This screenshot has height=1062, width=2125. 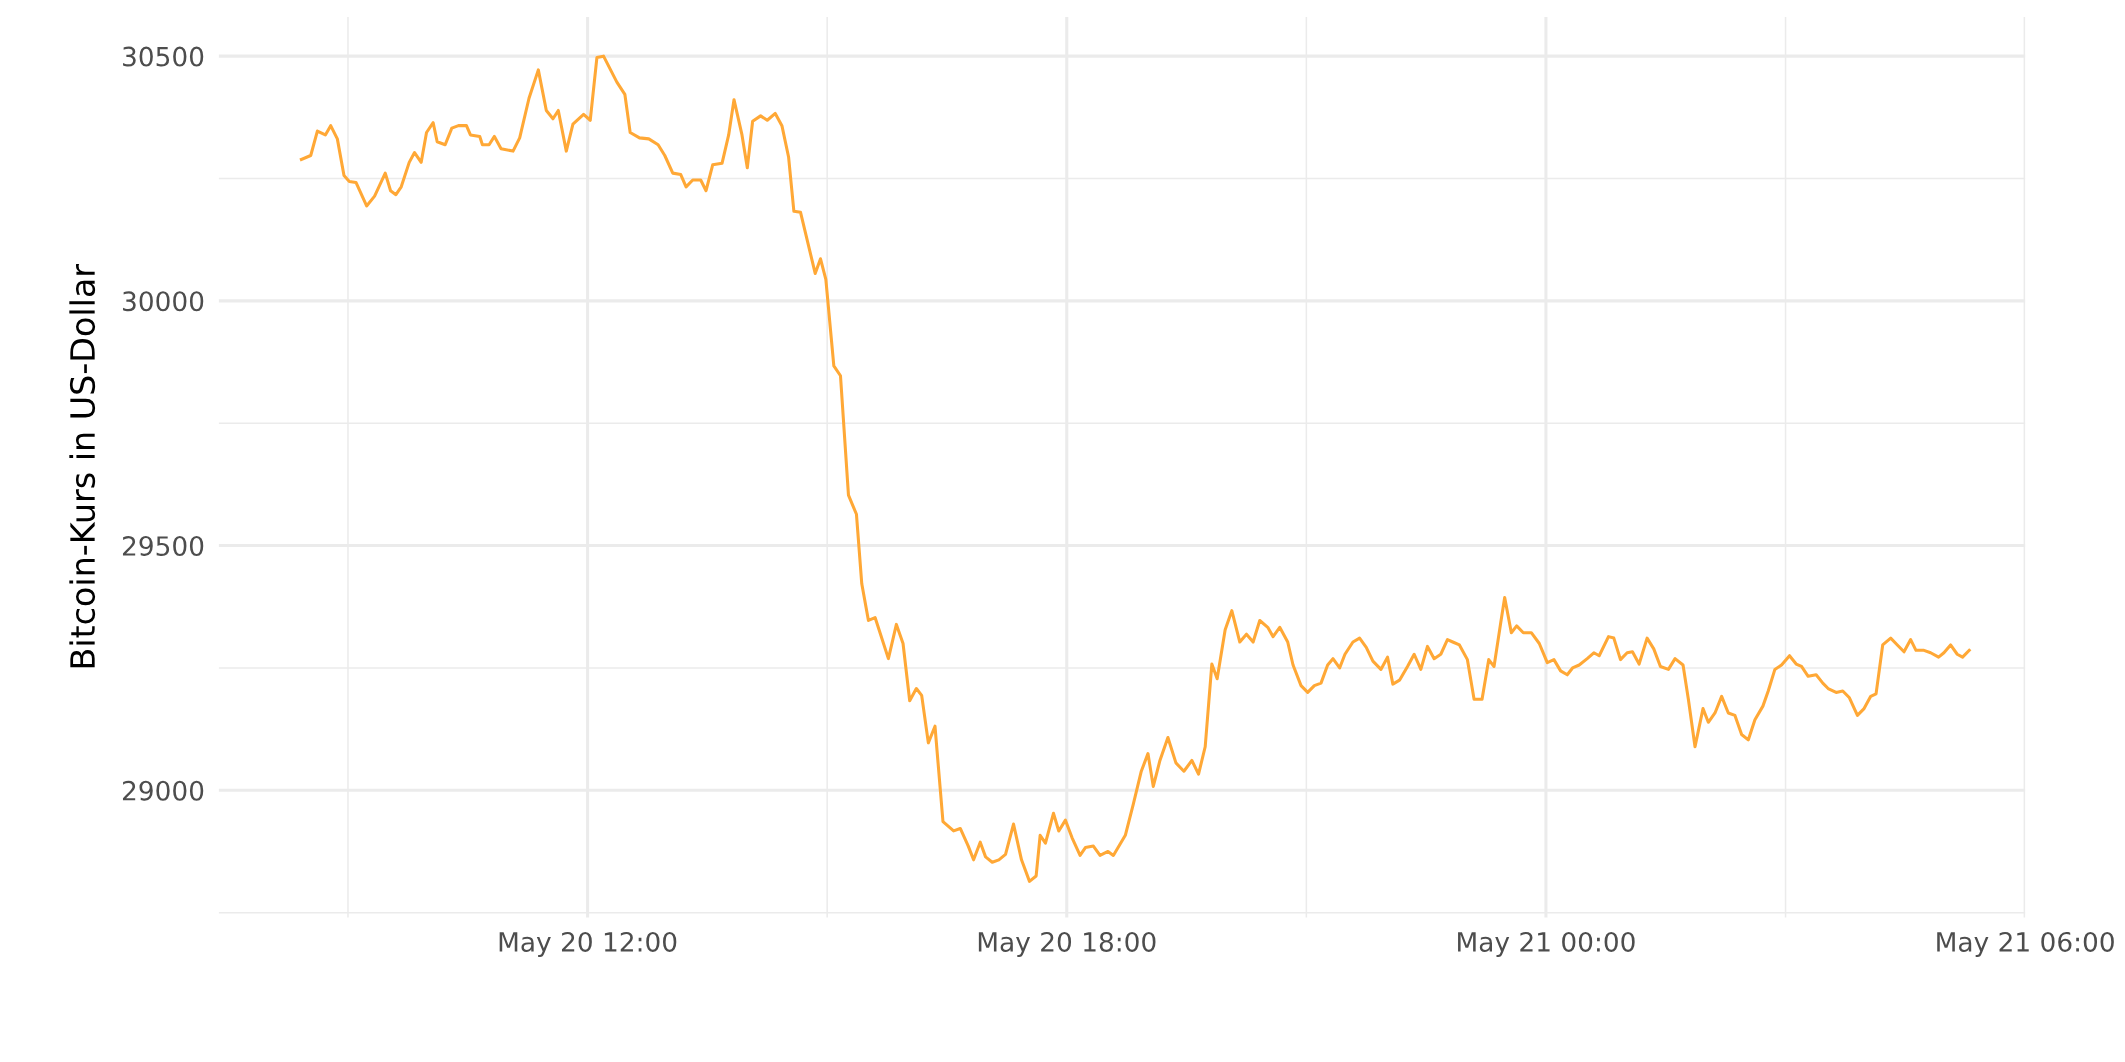 What do you see at coordinates (1067, 944) in the screenshot?
I see `x-tick-label: May 20 18:00` at bounding box center [1067, 944].